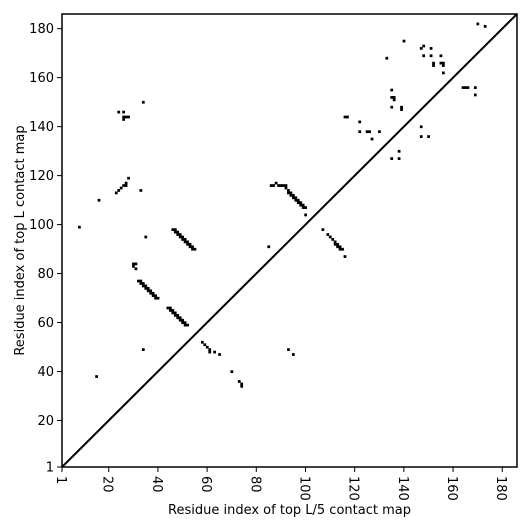  What do you see at coordinates (353, 488) in the screenshot?
I see `x-tick-label: 120` at bounding box center [353, 488].